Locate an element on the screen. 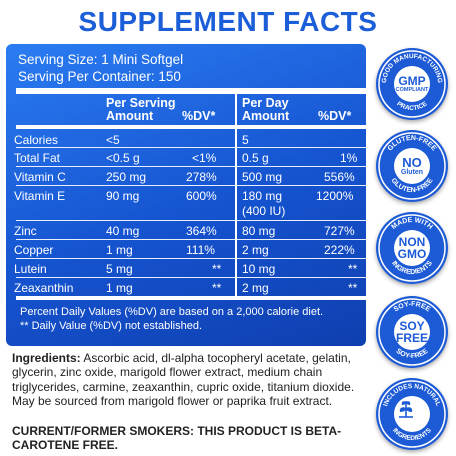 This screenshot has height=456, width=456. per-day-header: Per Day is located at coordinates (265, 103).